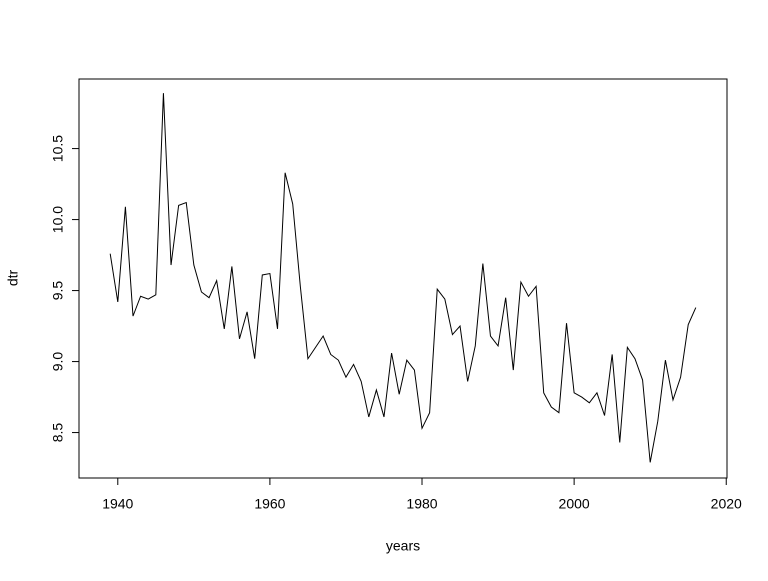 The width and height of the screenshot is (768, 581). I want to click on x-tick-label: 2020, so click(726, 504).